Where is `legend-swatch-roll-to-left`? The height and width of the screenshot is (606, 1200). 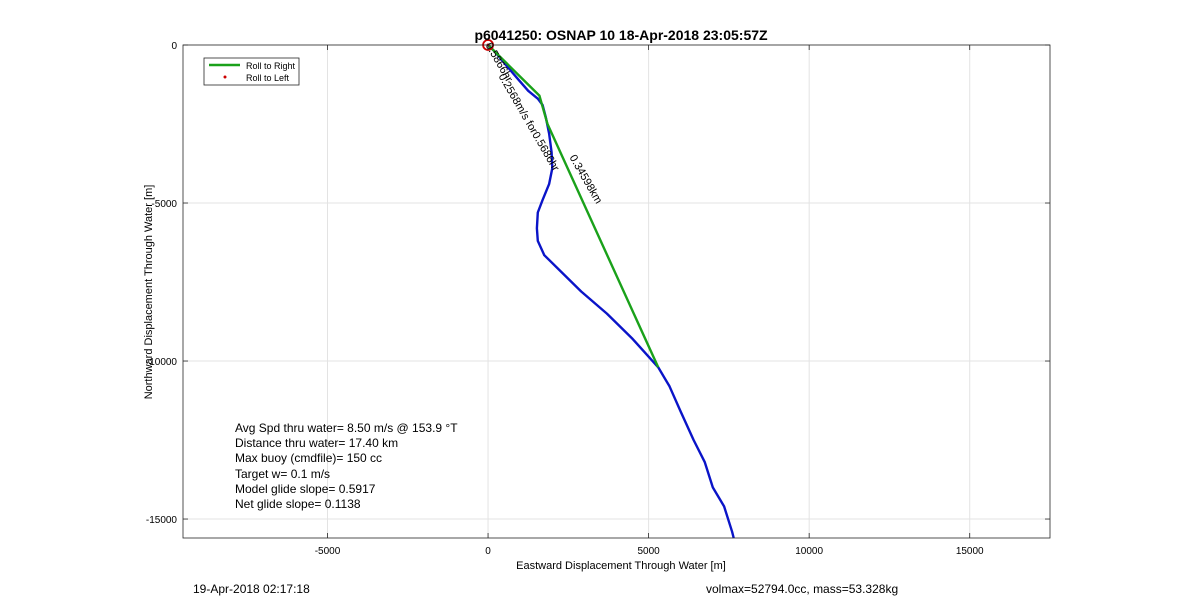
legend-swatch-roll-to-left is located at coordinates (225, 77).